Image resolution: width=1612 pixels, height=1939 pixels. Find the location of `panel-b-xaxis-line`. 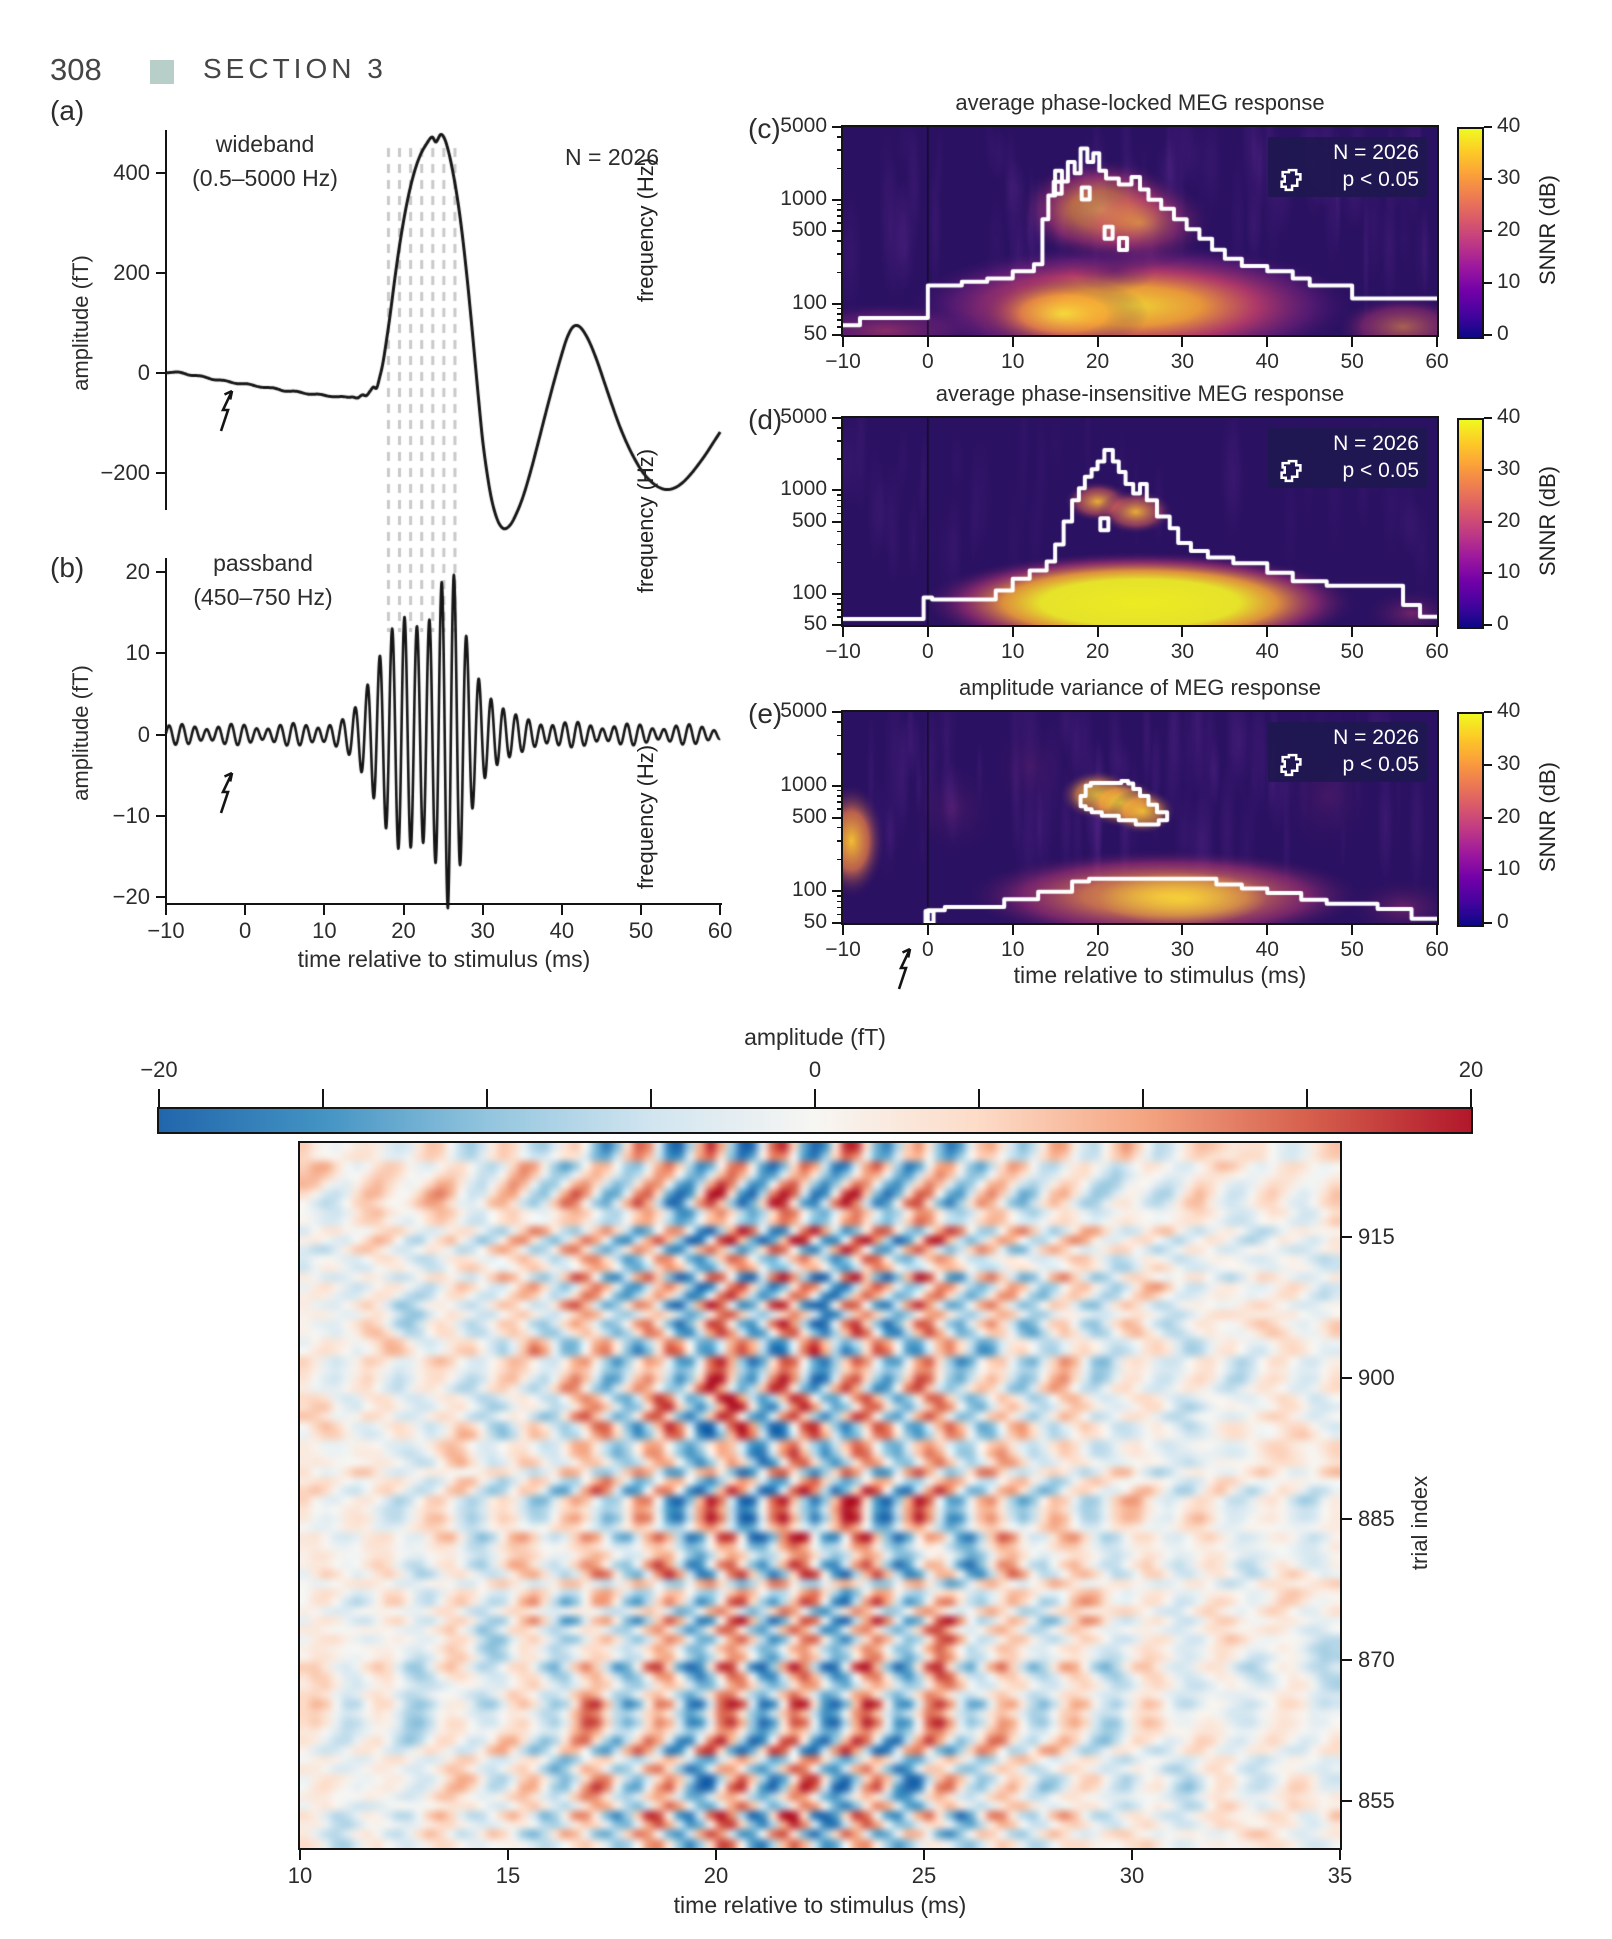

panel-b-xaxis-line is located at coordinates (443, 904).